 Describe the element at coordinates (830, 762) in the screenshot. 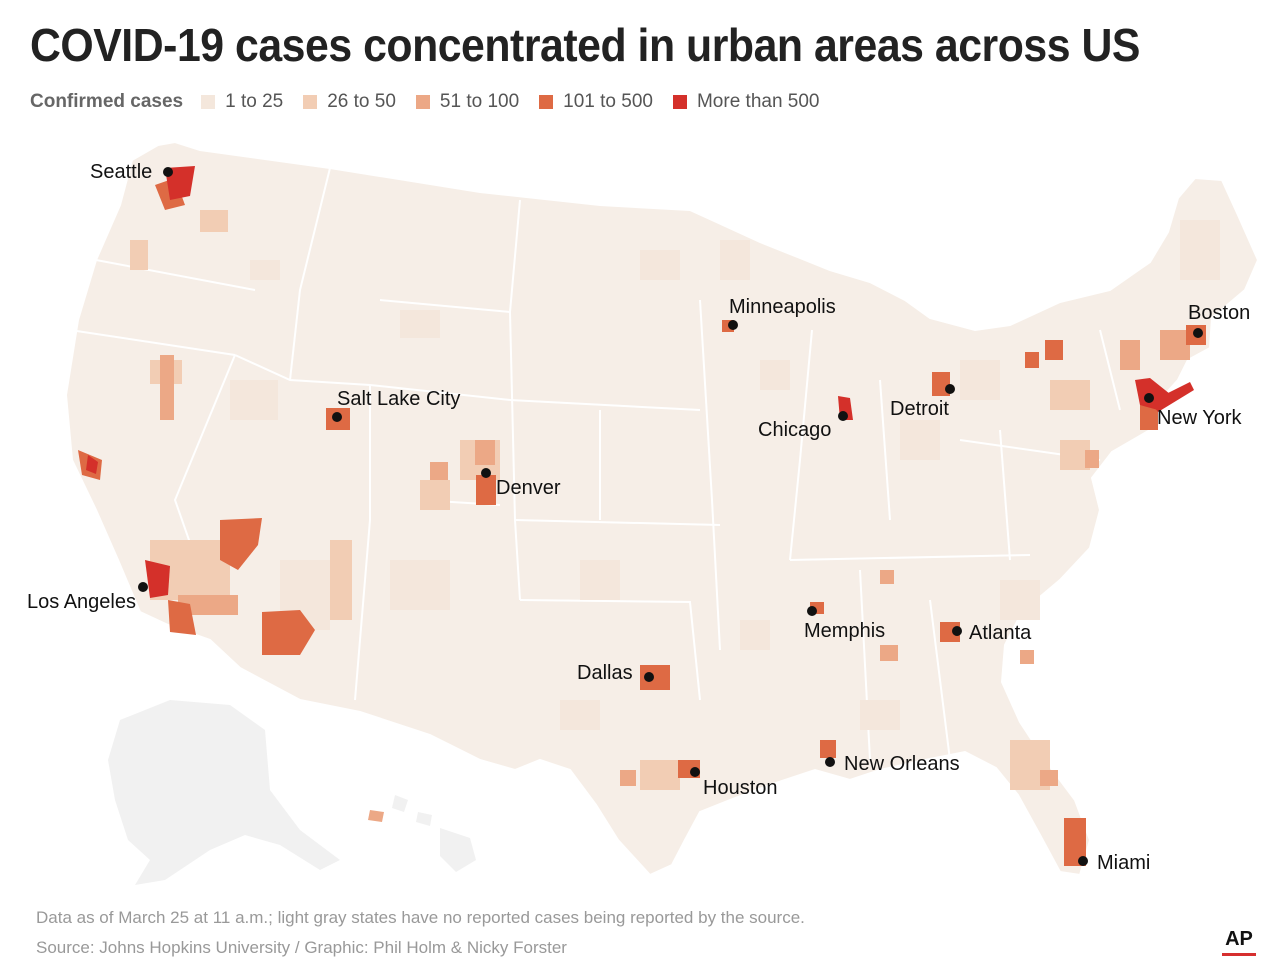

I see `city-dot-new-orleans` at that location.